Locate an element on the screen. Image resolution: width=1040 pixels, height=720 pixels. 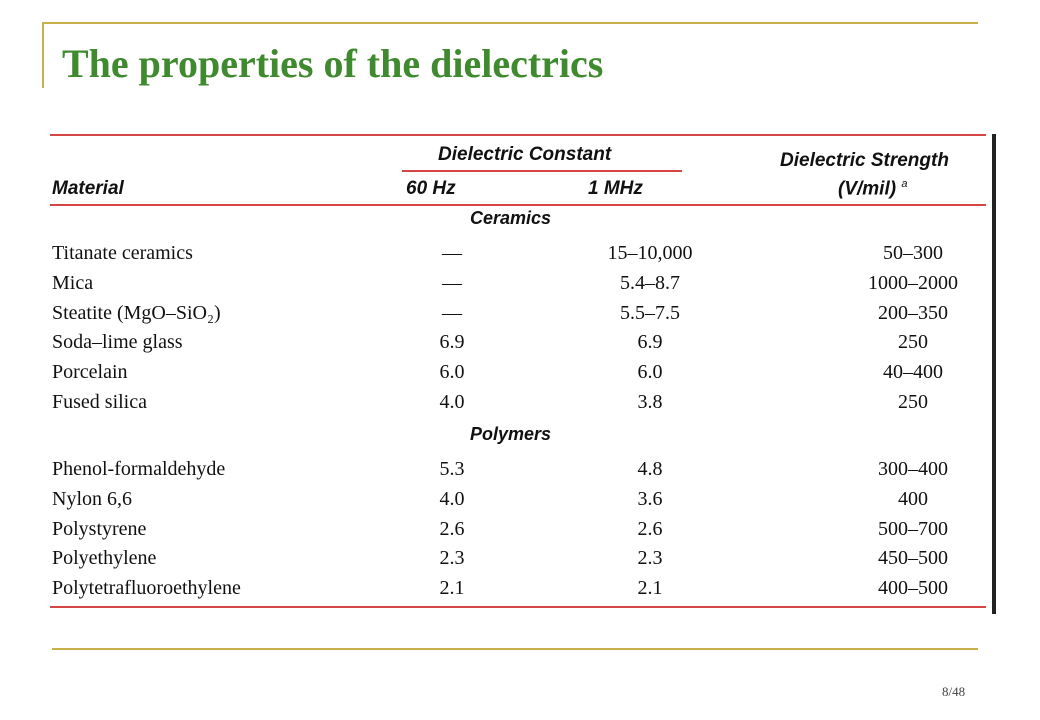
cell-material: Fused silica is located at coordinates (99, 402).